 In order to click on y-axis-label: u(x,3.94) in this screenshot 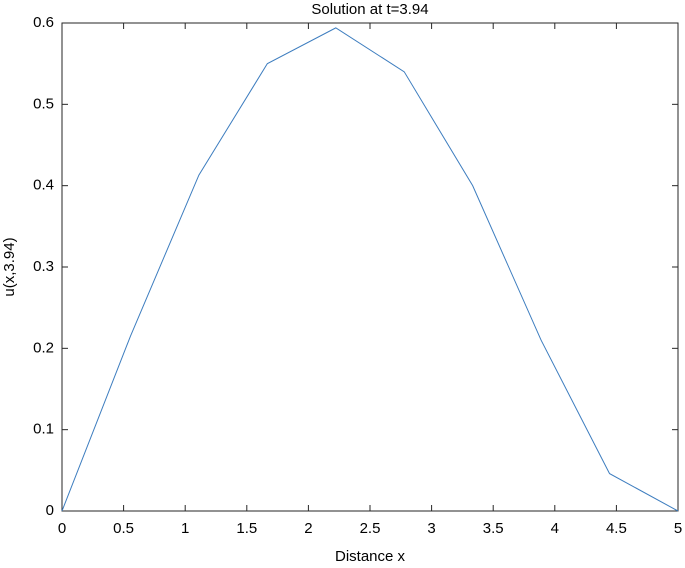, I will do `click(9, 266)`.